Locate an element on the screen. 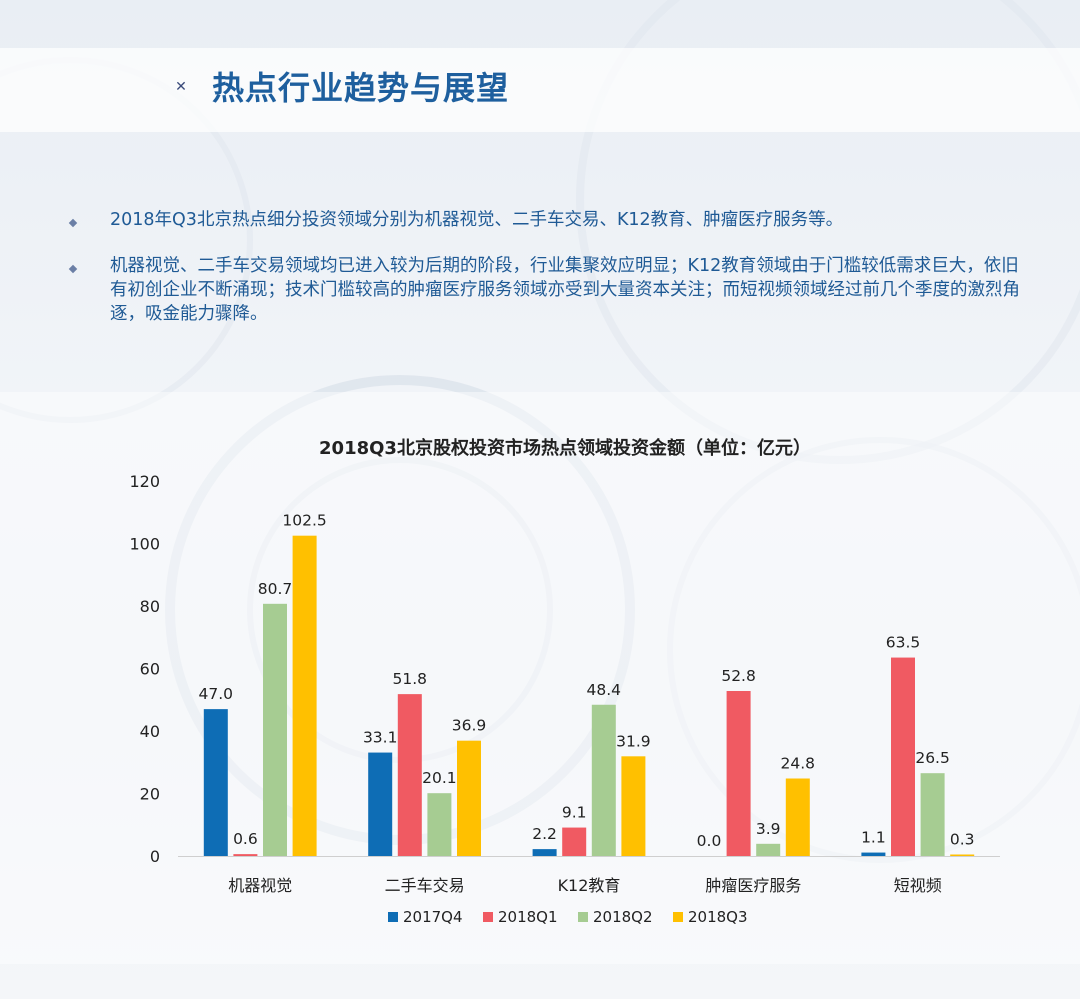  data-label: 0.6 is located at coordinates (245, 839).